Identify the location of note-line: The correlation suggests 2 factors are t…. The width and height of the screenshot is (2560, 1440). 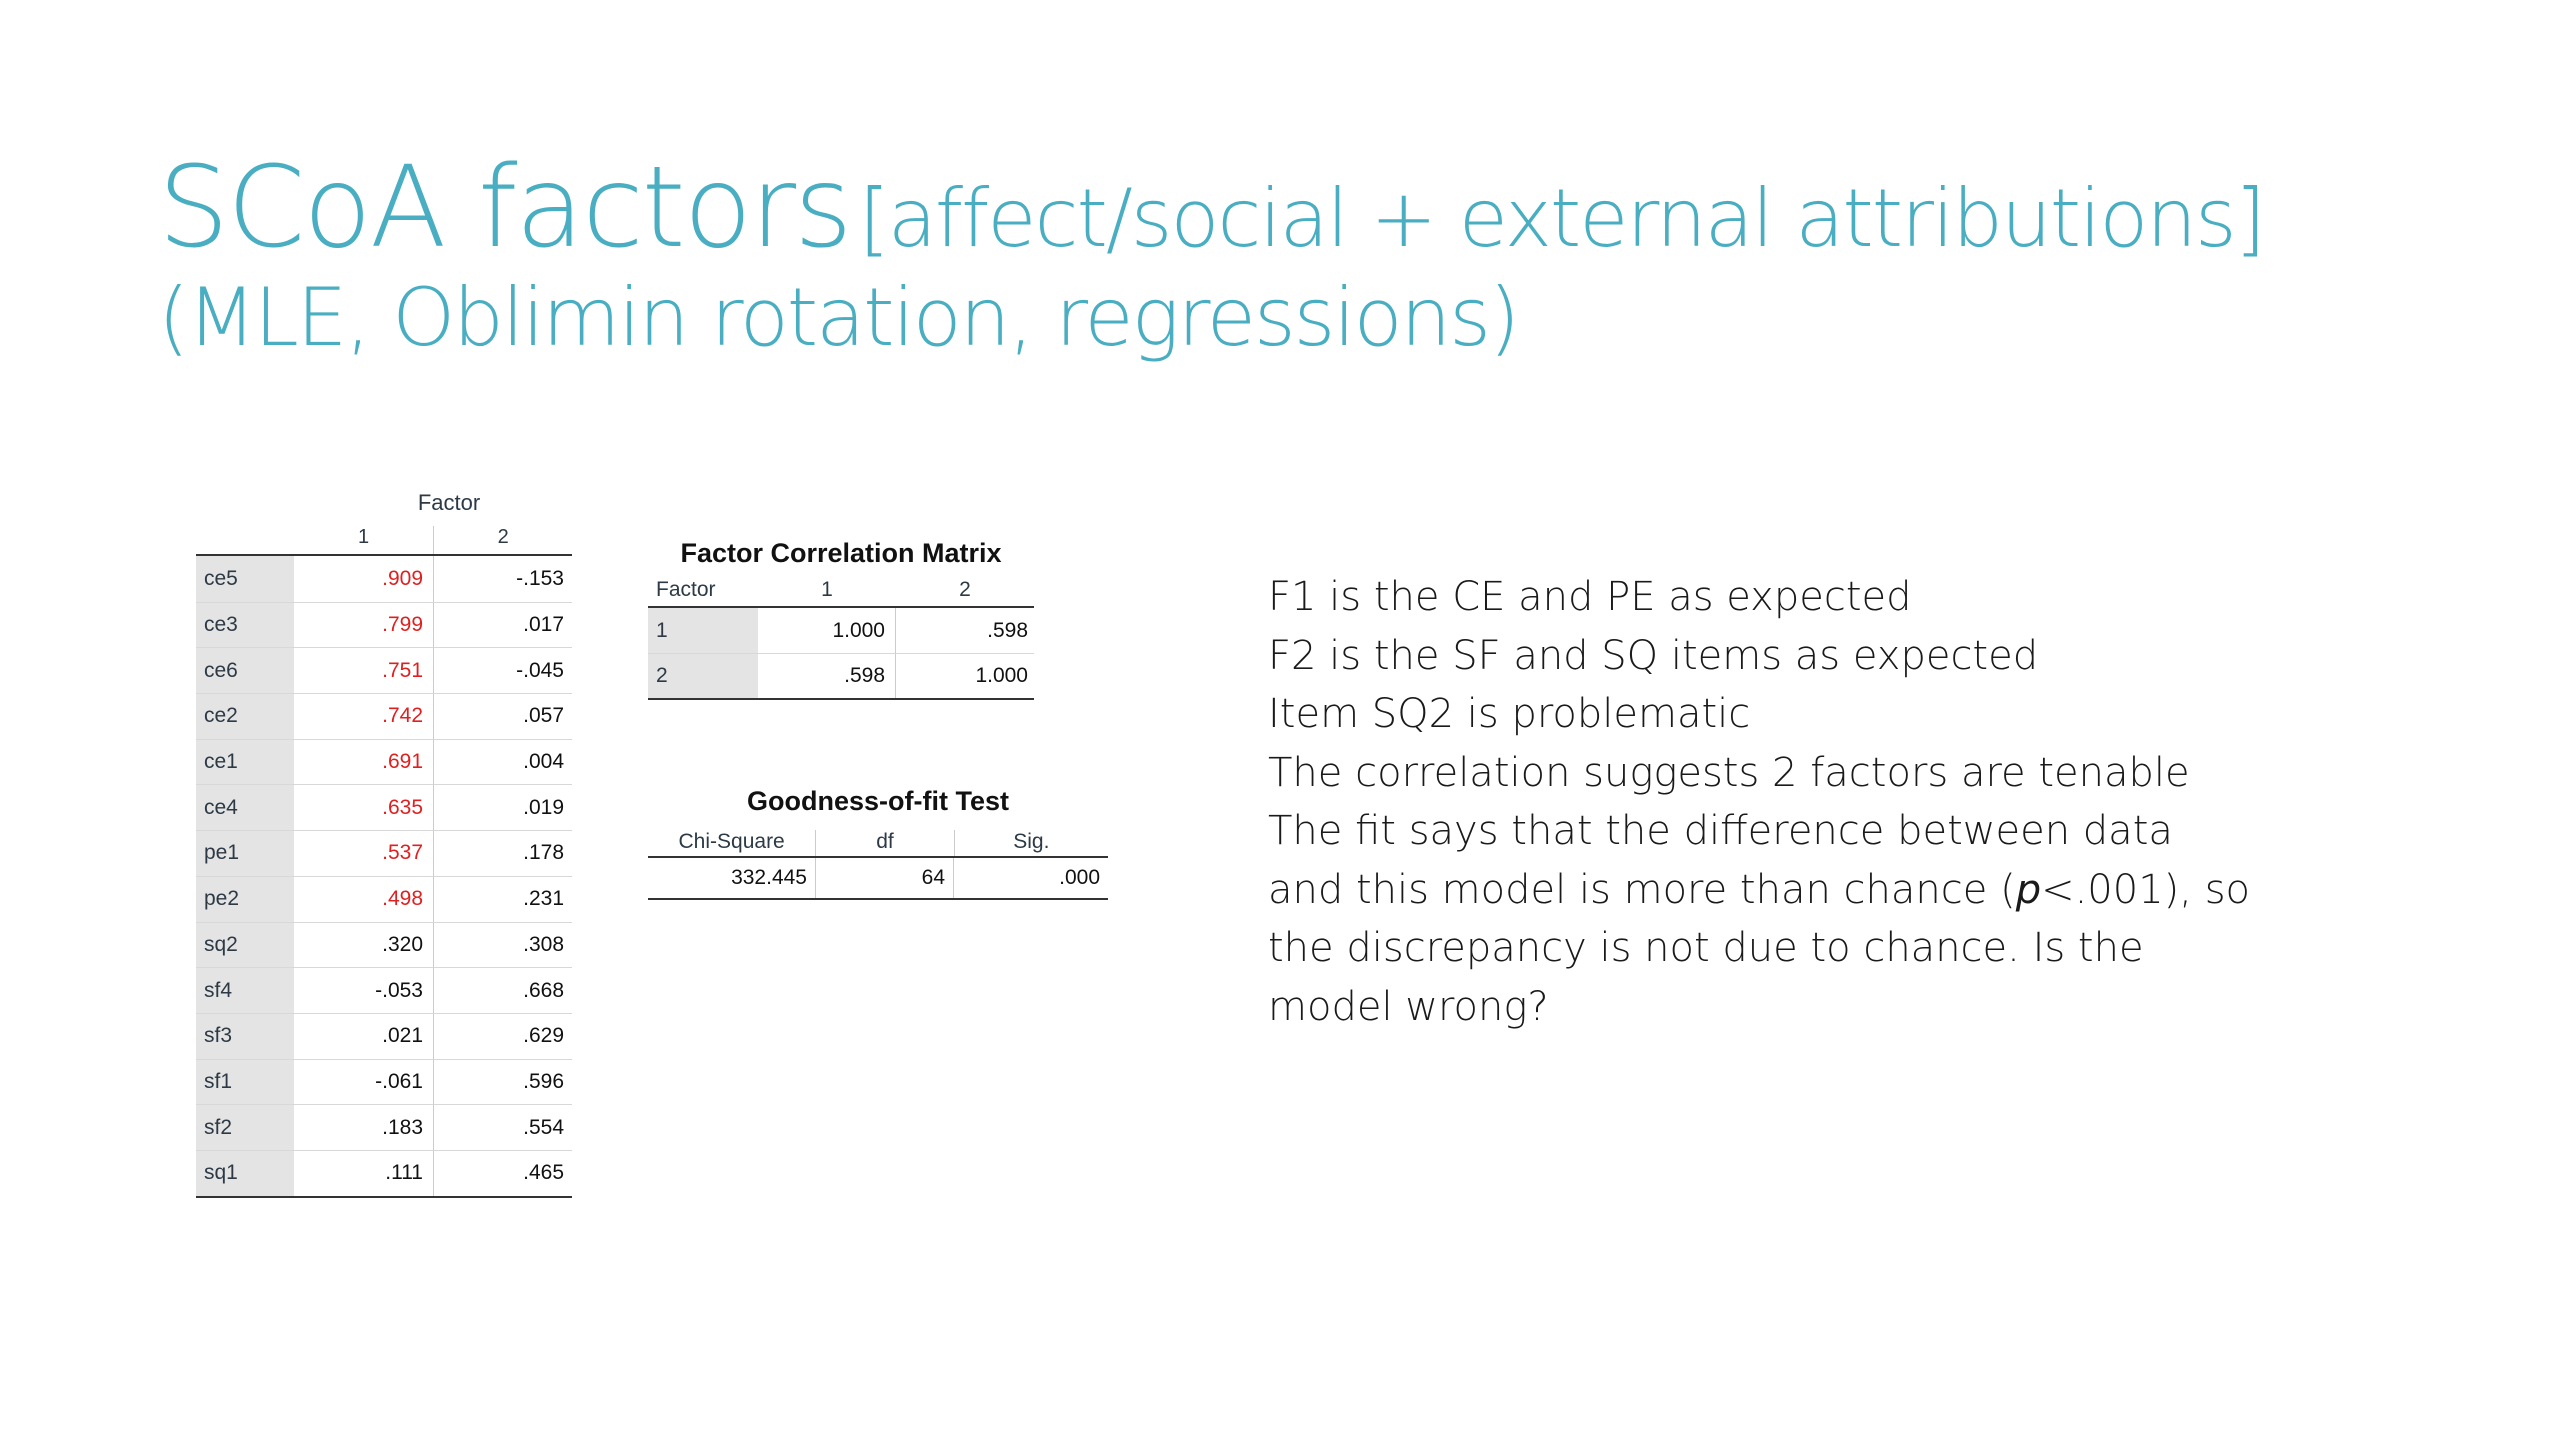
(1729, 772).